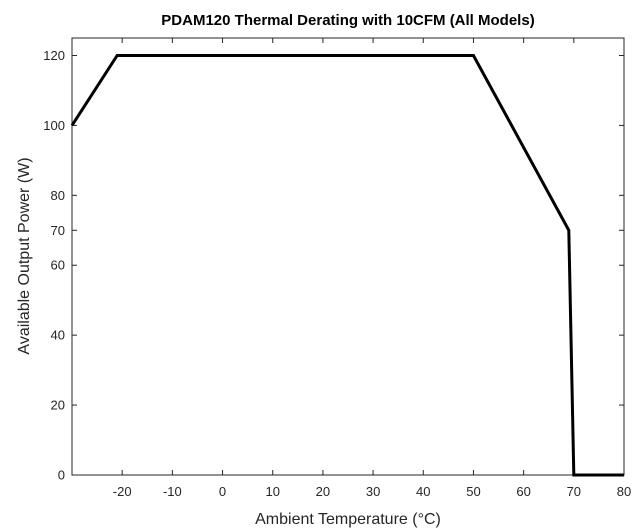 This screenshot has height=529, width=634. I want to click on x-tick-label: -20, so click(122, 491).